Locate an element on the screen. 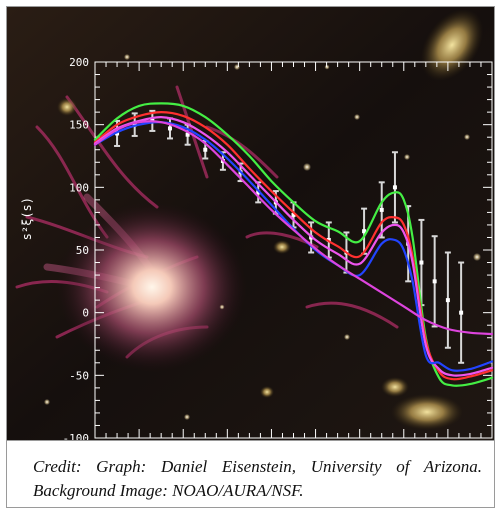 Image resolution: width=503 pixels, height=518 pixels. y-axis-label: s²ξ(s) is located at coordinates (27, 218).